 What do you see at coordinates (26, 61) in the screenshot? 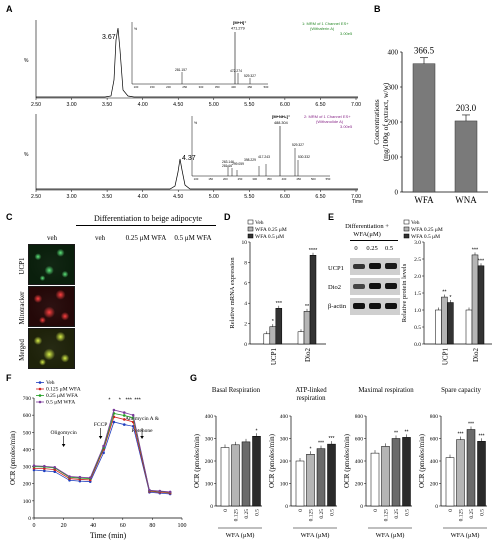
I see `chrom-top-pct: %` at bounding box center [26, 61].